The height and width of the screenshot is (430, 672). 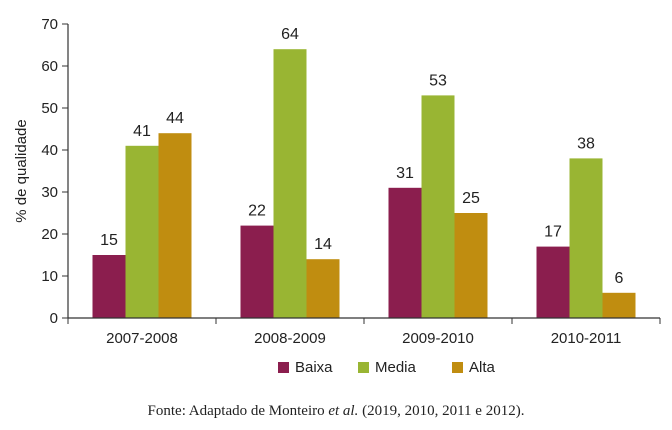 I want to click on x-tick-label: 2008-2009, so click(x=290, y=338).